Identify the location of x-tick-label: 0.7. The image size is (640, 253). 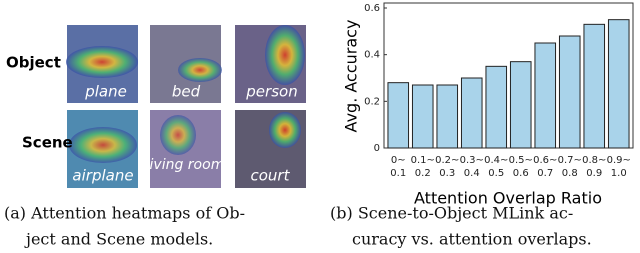
(545, 173).